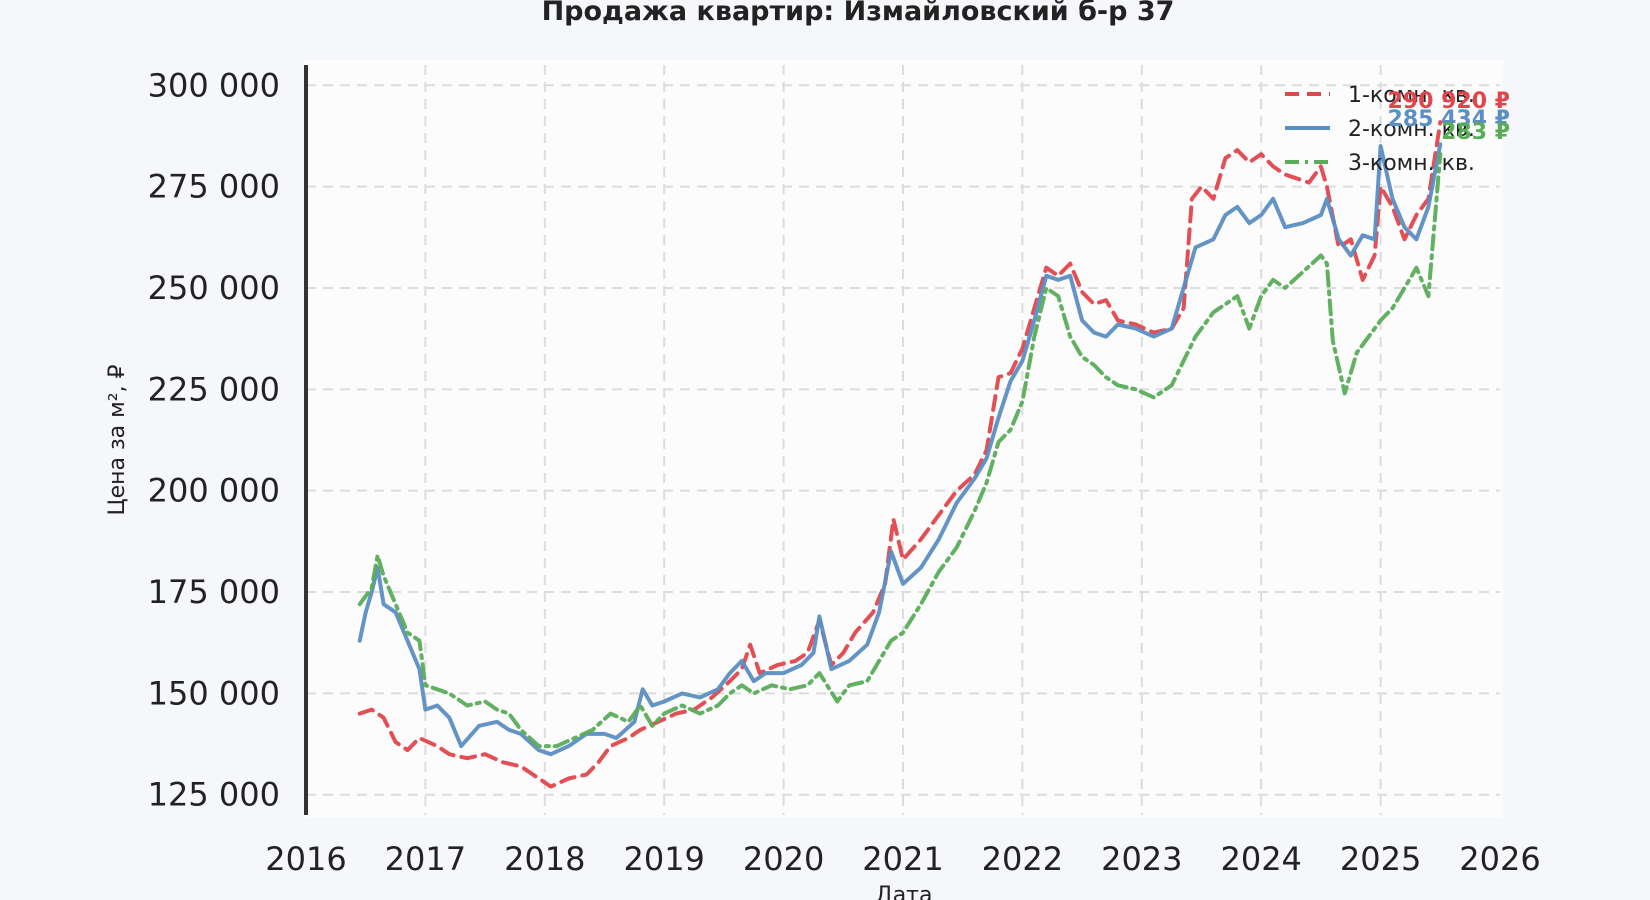  Describe the element at coordinates (214, 693) in the screenshot. I see `y-tick-label: 150 000` at that location.